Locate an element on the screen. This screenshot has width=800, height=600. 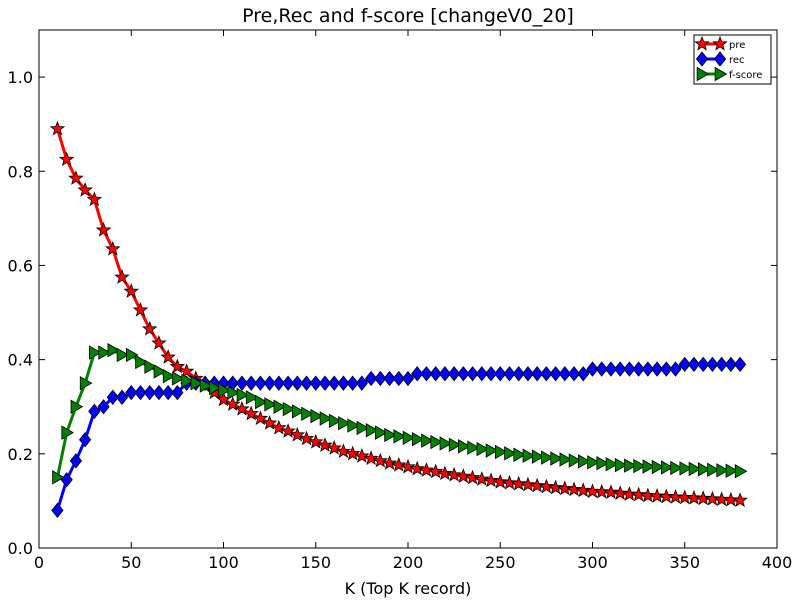
y-tick-label: 0.6 is located at coordinates (20, 265).